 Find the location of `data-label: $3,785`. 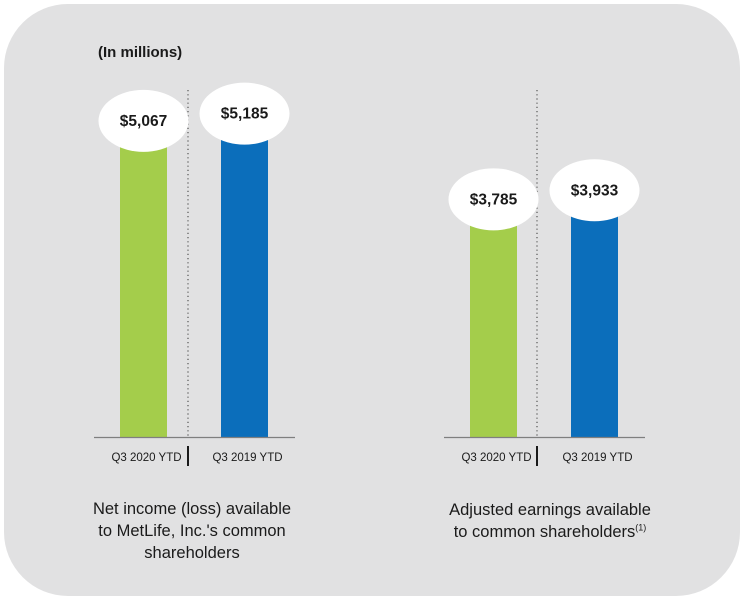

data-label: $3,785 is located at coordinates (494, 199).